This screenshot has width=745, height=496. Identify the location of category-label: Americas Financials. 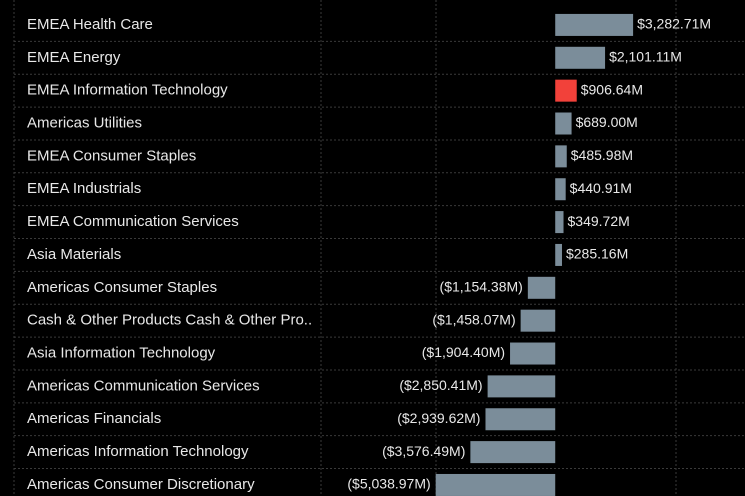
(94, 418).